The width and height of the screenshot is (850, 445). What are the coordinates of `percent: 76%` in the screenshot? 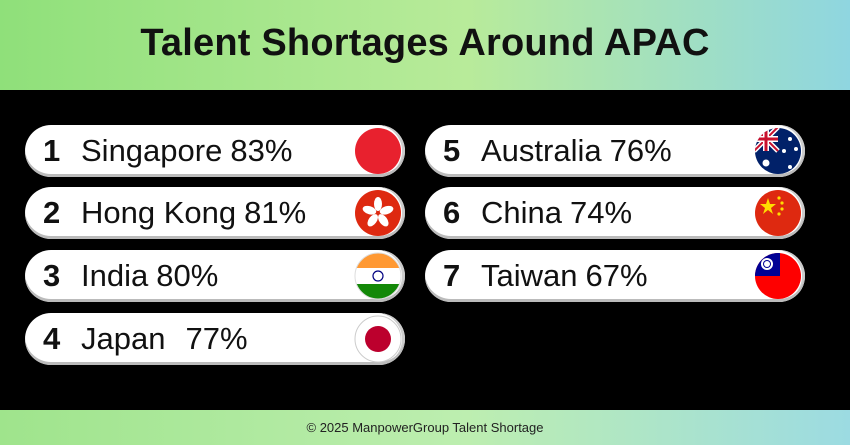 It's located at (640, 150).